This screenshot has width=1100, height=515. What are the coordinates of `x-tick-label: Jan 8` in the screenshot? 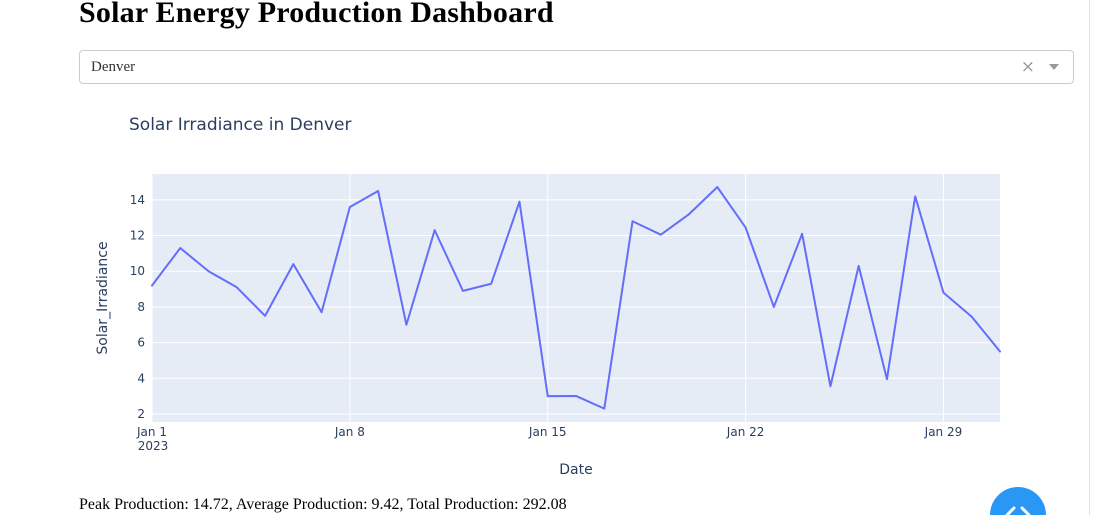 It's located at (349, 432).